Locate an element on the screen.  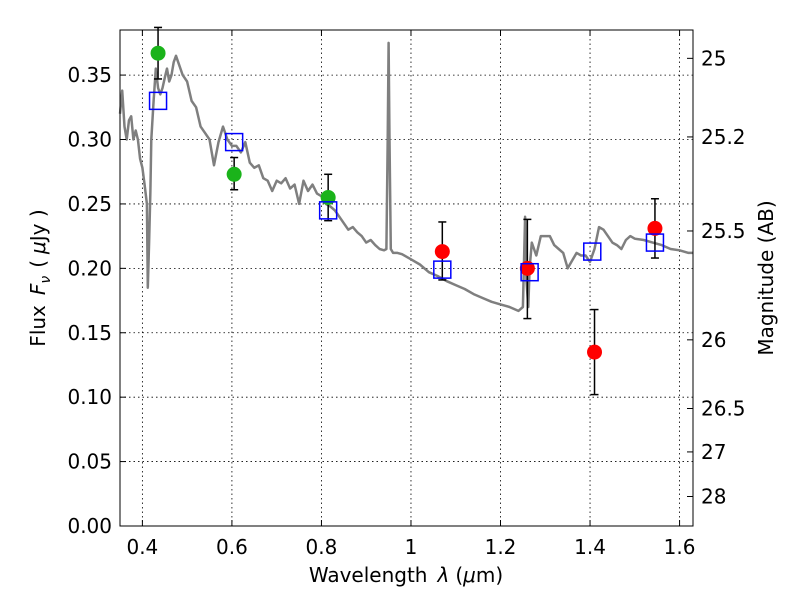
y-tick-label: 0.15 is located at coordinates (89, 333).